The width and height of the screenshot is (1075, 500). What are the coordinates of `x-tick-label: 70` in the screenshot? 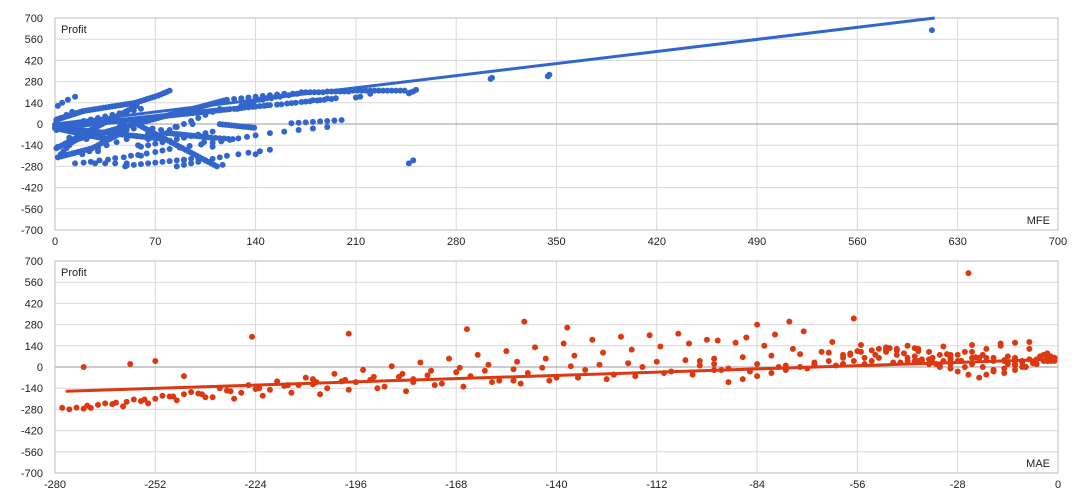 It's located at (155, 242).